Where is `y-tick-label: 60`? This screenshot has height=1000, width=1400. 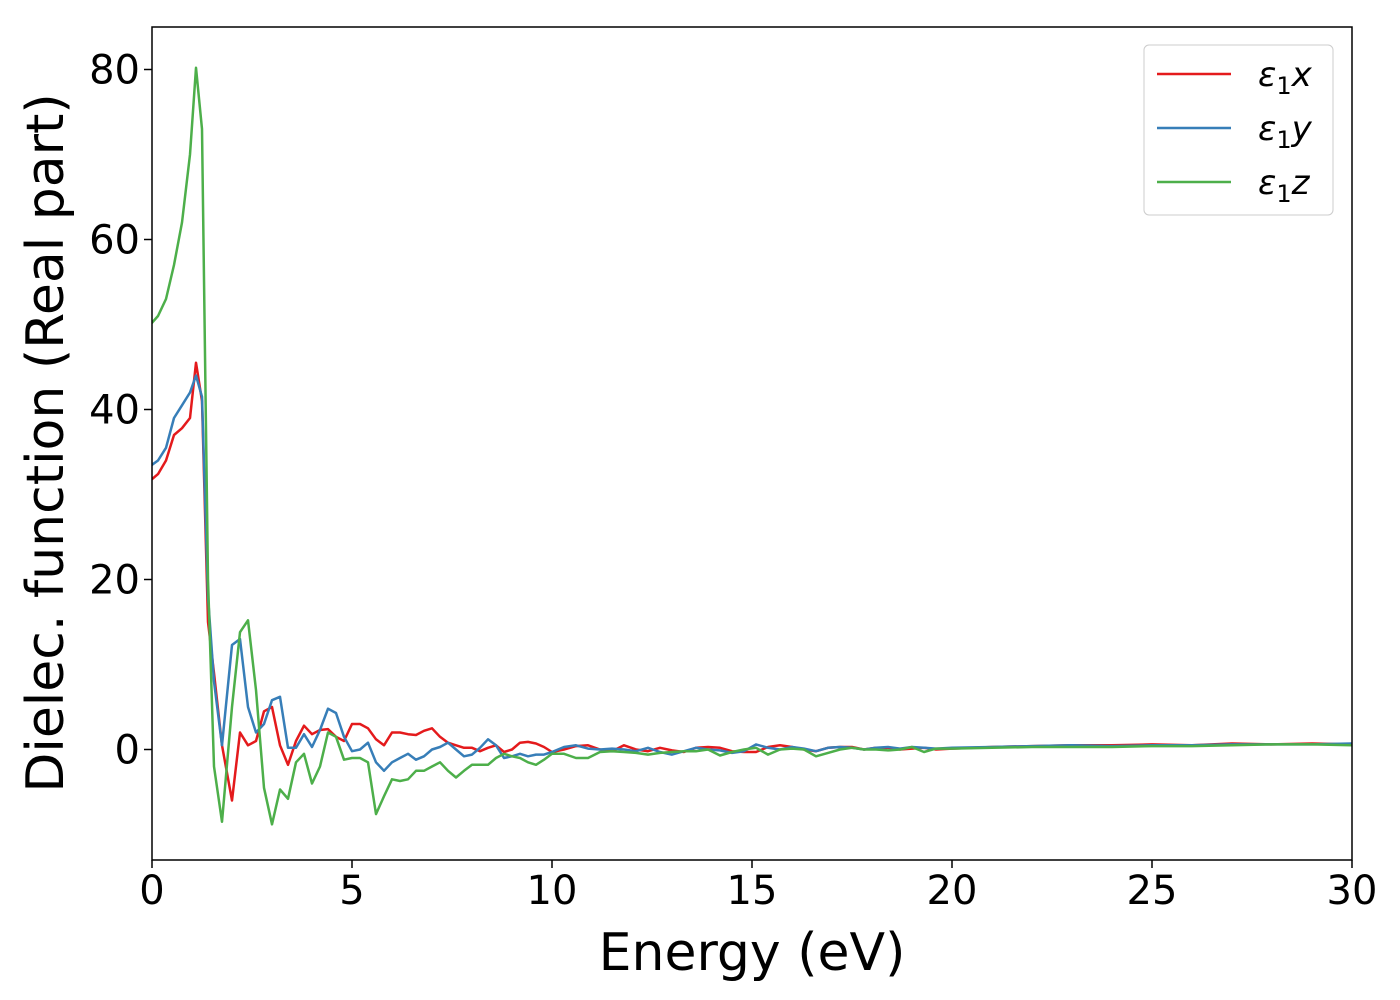
y-tick-label: 60 is located at coordinates (114, 241).